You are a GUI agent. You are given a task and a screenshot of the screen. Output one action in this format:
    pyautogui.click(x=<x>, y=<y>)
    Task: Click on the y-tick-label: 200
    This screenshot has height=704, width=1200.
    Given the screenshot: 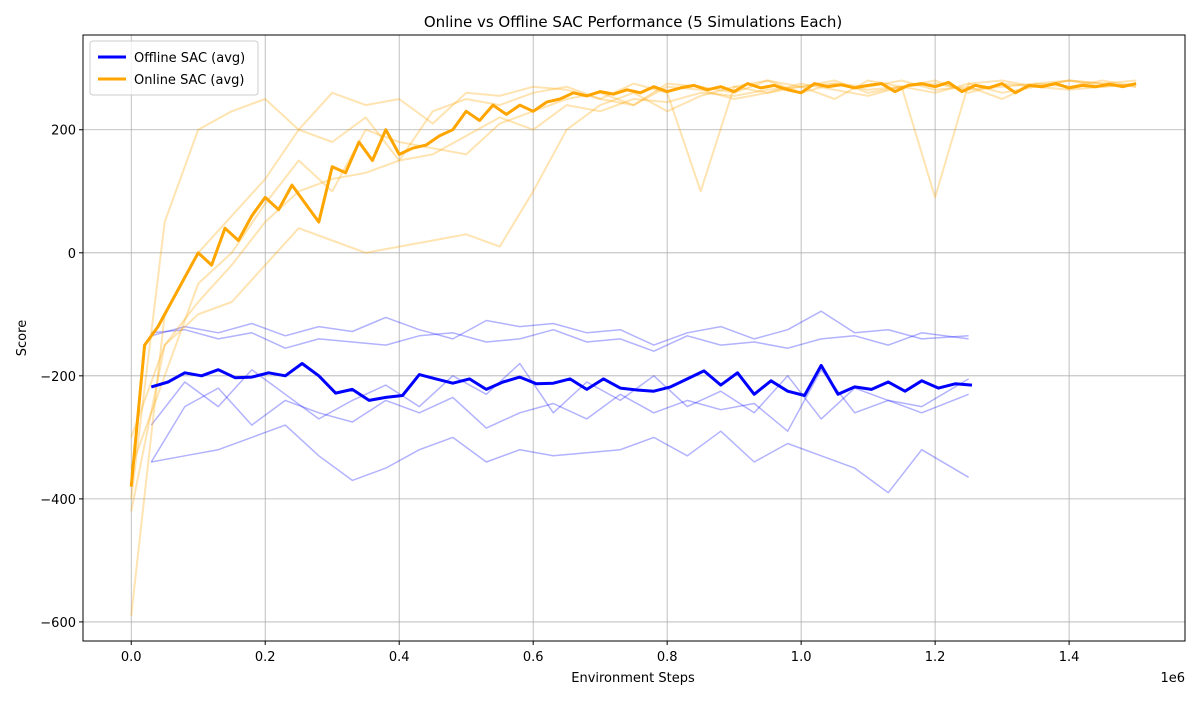 What is the action you would take?
    pyautogui.click(x=63, y=131)
    